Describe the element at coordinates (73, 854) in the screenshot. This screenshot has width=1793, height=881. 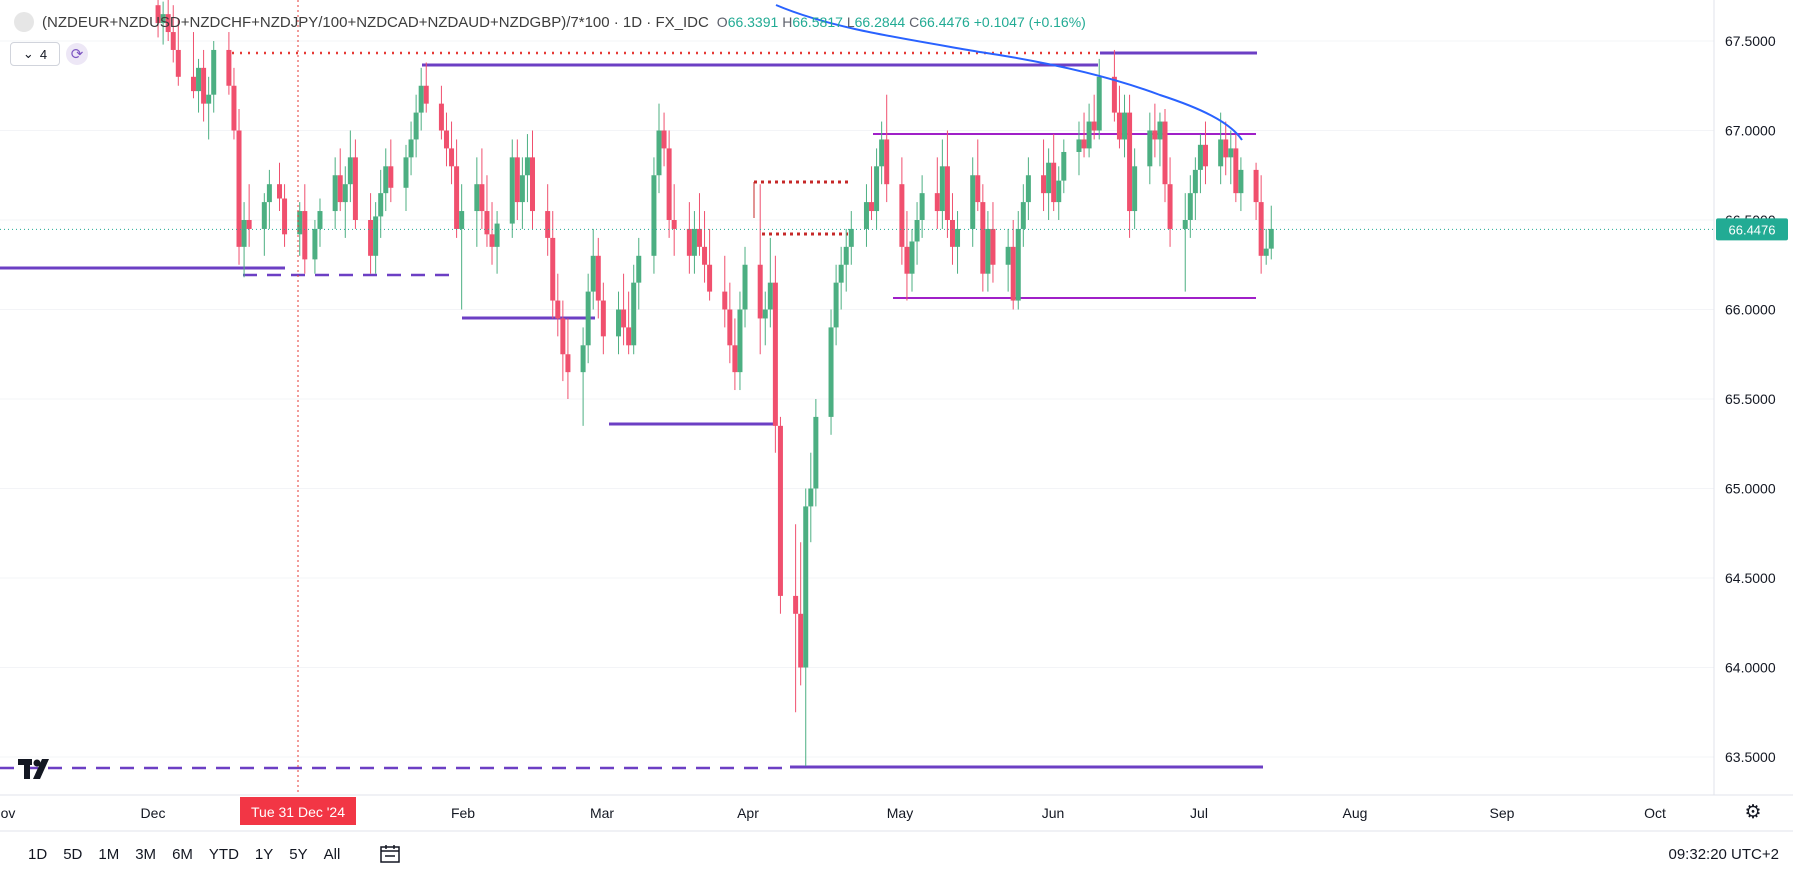
I see `timeframe-5d-button: 5D` at that location.